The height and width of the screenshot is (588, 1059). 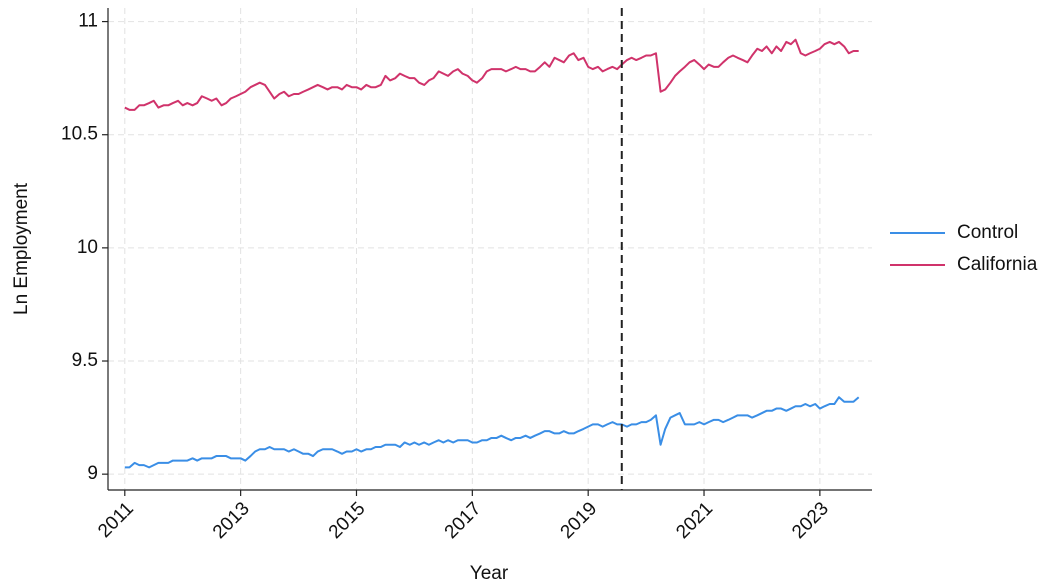 I want to click on x-tick-label: 2013, so click(x=231, y=520).